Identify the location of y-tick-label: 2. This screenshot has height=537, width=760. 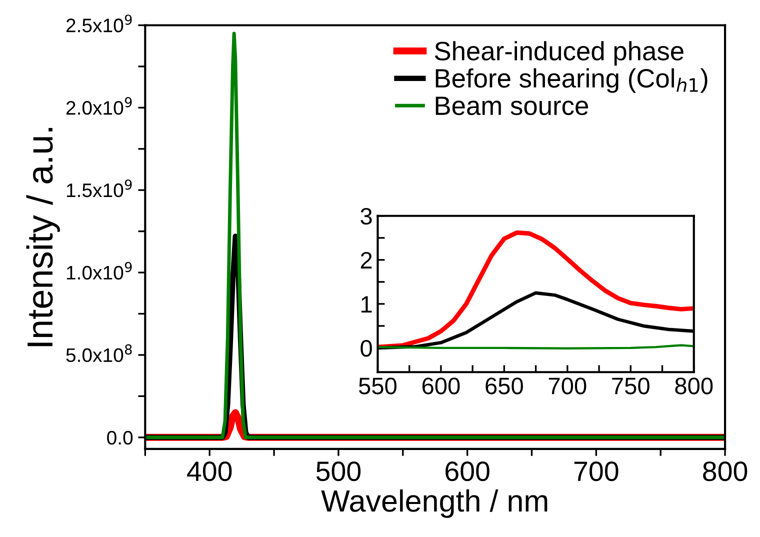
(366, 260).